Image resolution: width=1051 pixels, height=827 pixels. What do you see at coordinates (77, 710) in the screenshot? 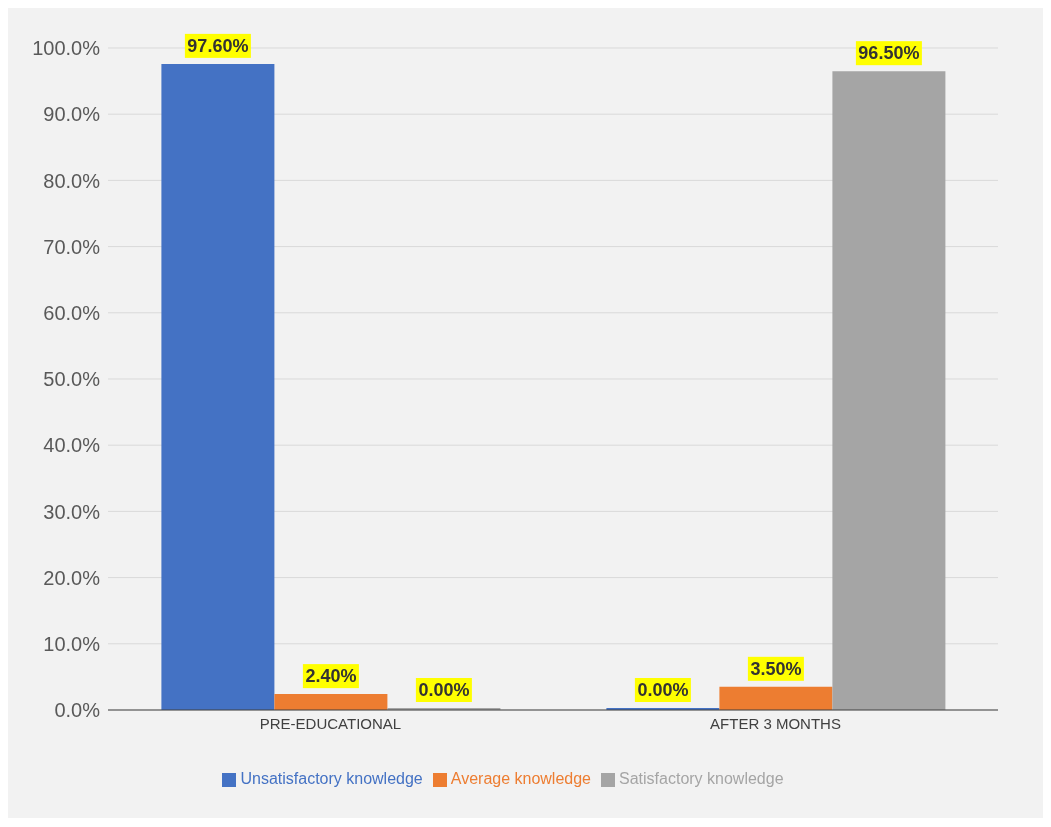
I see `y-tick-label: 0.0%` at bounding box center [77, 710].